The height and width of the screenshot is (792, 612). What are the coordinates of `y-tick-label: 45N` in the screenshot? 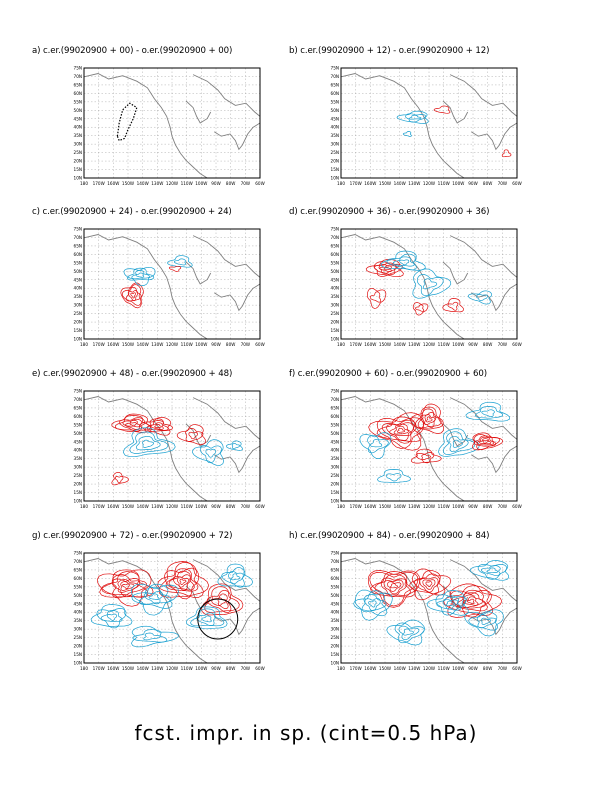 It's located at (335, 603).